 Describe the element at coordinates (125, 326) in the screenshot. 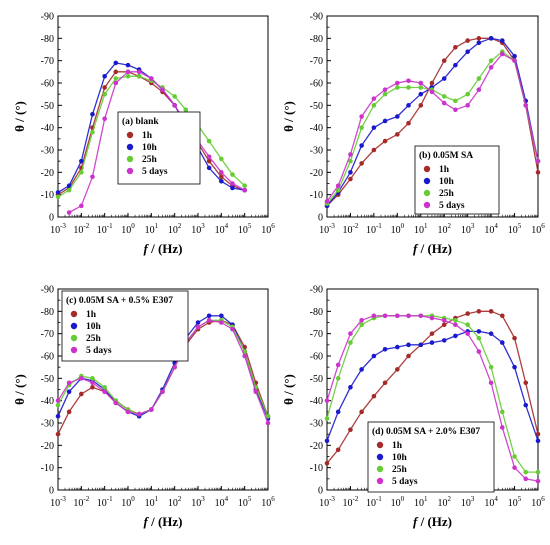

I see `legend: (c) 0.05M SA + 0.5% E307 1h 10h 25h 5 days` at that location.